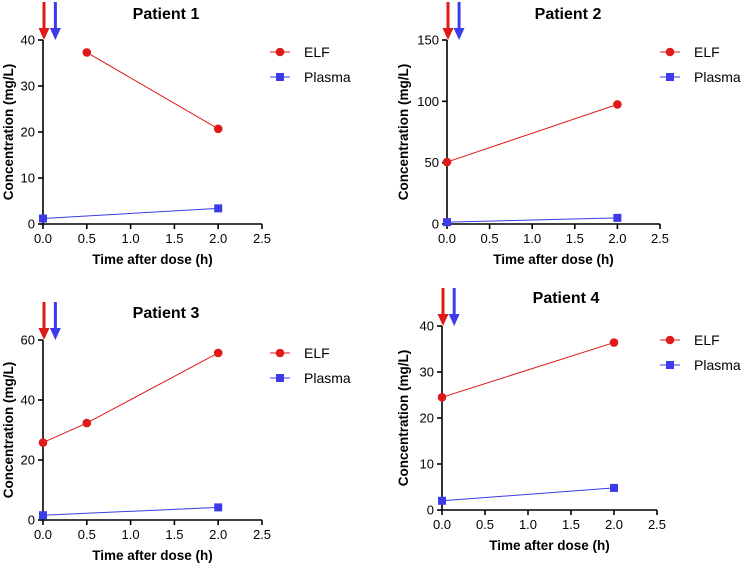 The image size is (750, 574). I want to click on y-tick-label: 20, so click(28, 132).